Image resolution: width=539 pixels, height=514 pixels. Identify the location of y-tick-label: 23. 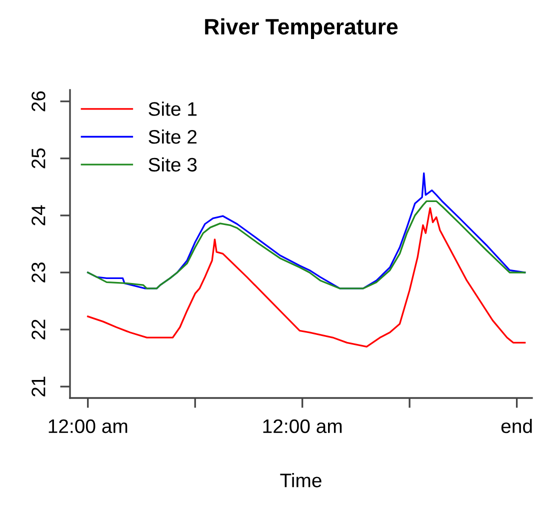
(39, 272).